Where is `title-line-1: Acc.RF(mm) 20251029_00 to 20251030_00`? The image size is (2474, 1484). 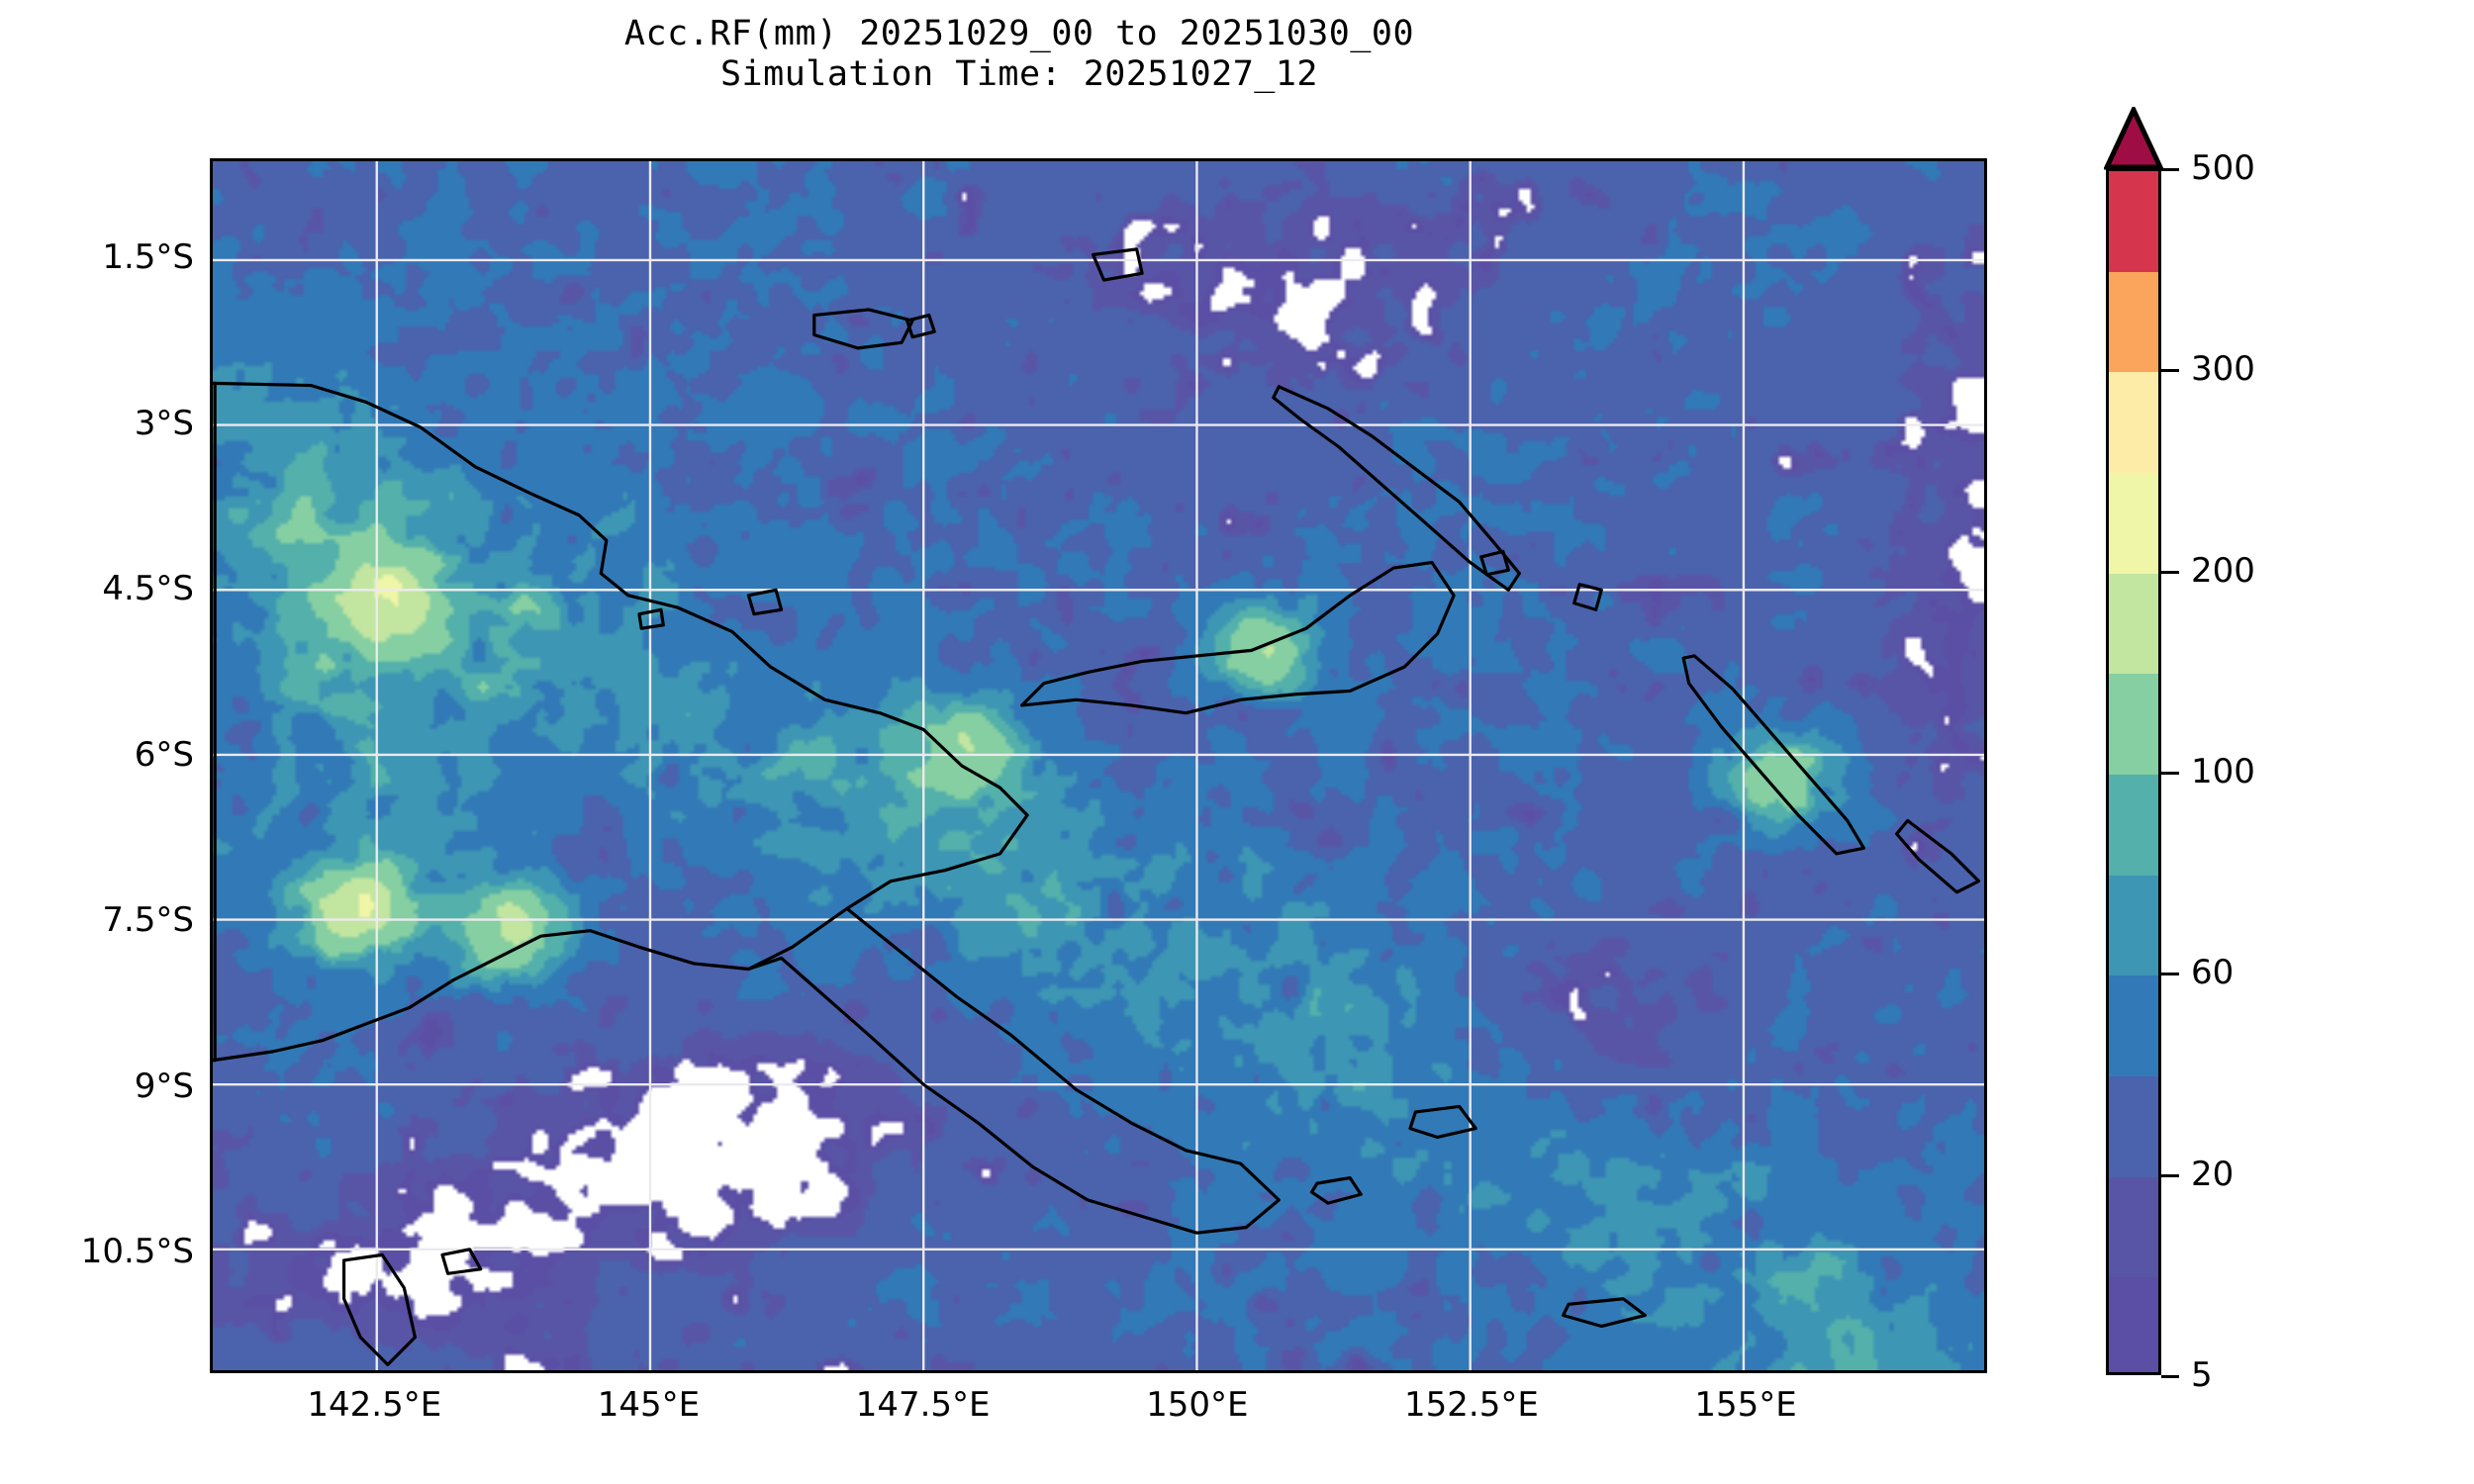
title-line-1: Acc.RF(mm) 20251029_00 to 20251030_00 is located at coordinates (1019, 33).